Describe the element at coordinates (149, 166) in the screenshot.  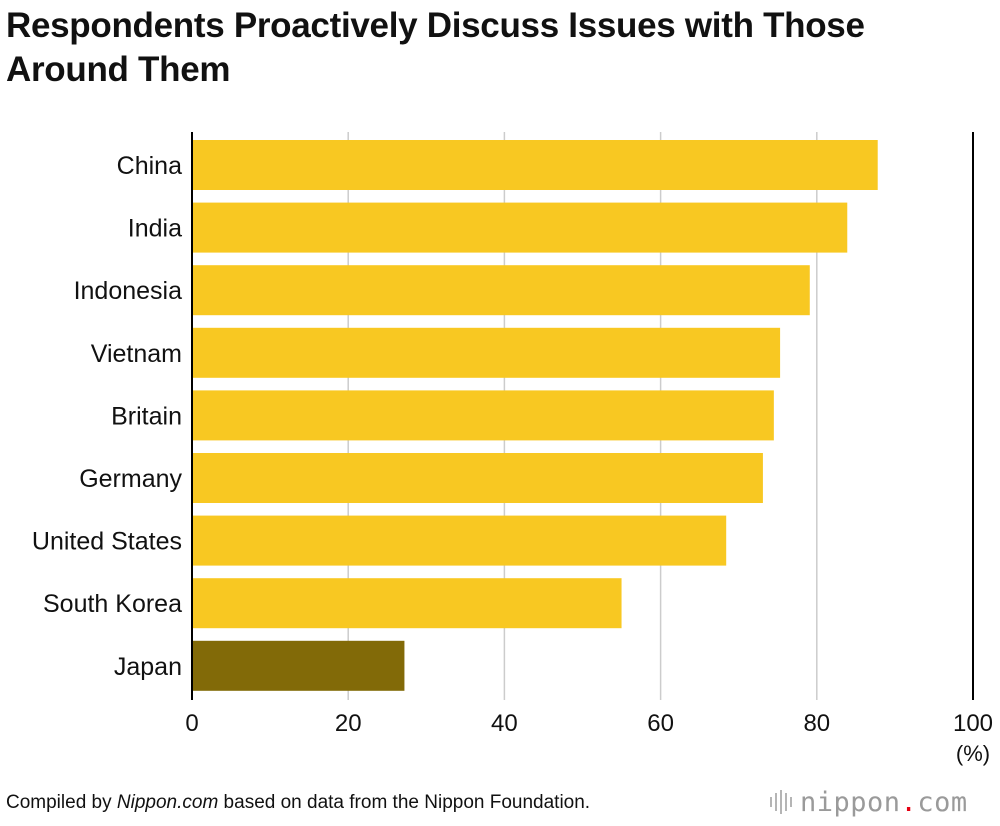
I see `category-label-china: China` at that location.